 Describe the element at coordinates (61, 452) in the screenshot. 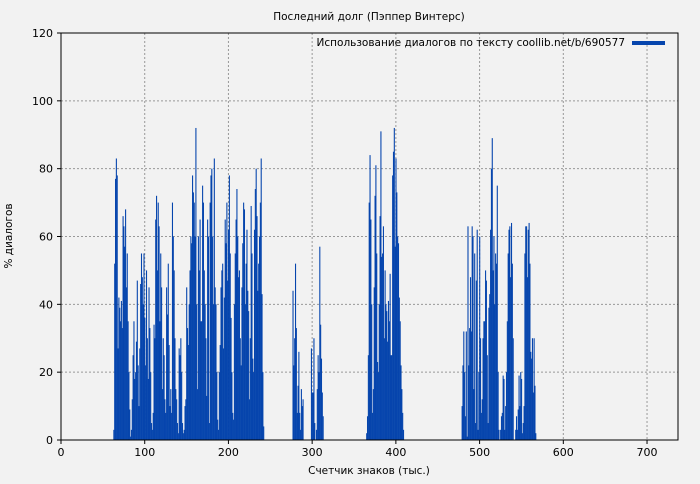

I see `x-tick-label: 0` at that location.